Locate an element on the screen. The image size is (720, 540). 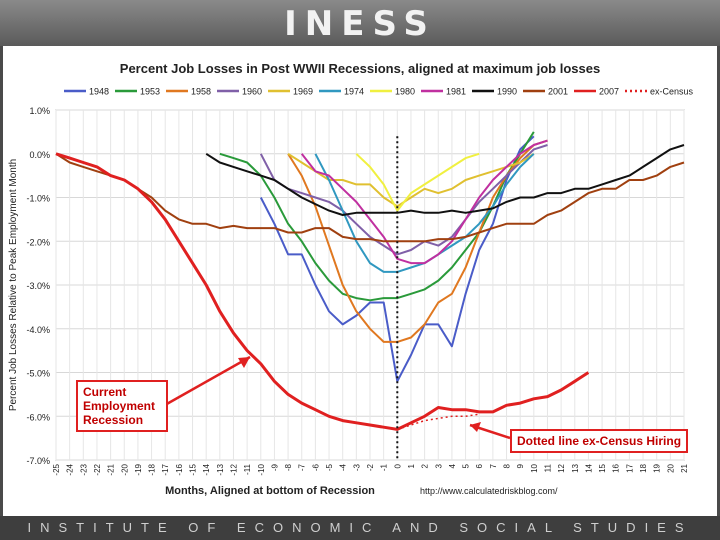
x-tick-label: 3 is located at coordinates (438, 465).